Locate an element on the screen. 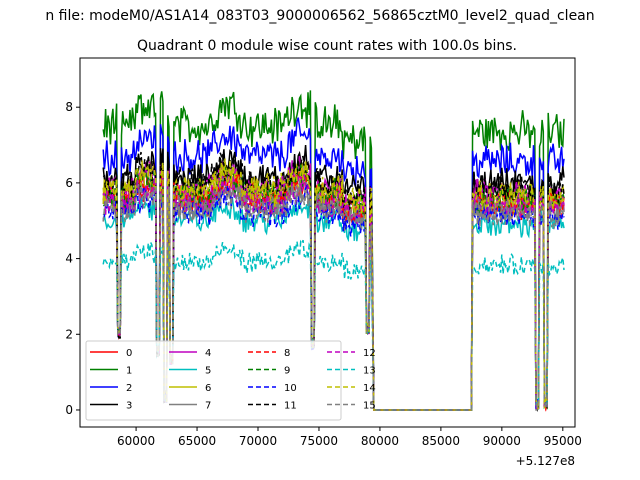 This screenshot has width=640, height=480. legend-label: 10 is located at coordinates (290, 388).